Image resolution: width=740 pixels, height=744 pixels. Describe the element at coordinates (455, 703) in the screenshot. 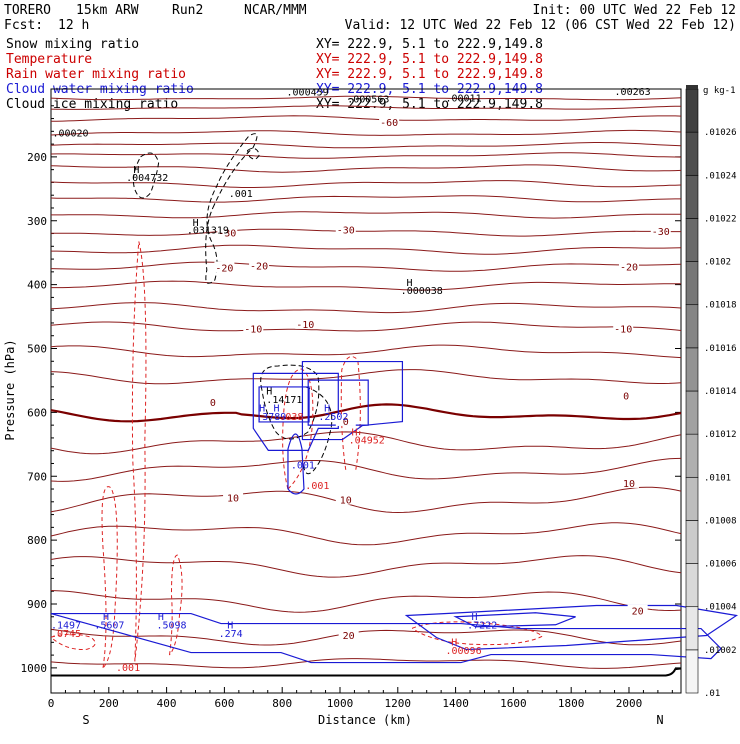

I see `x-tick-label: 1400` at that location.